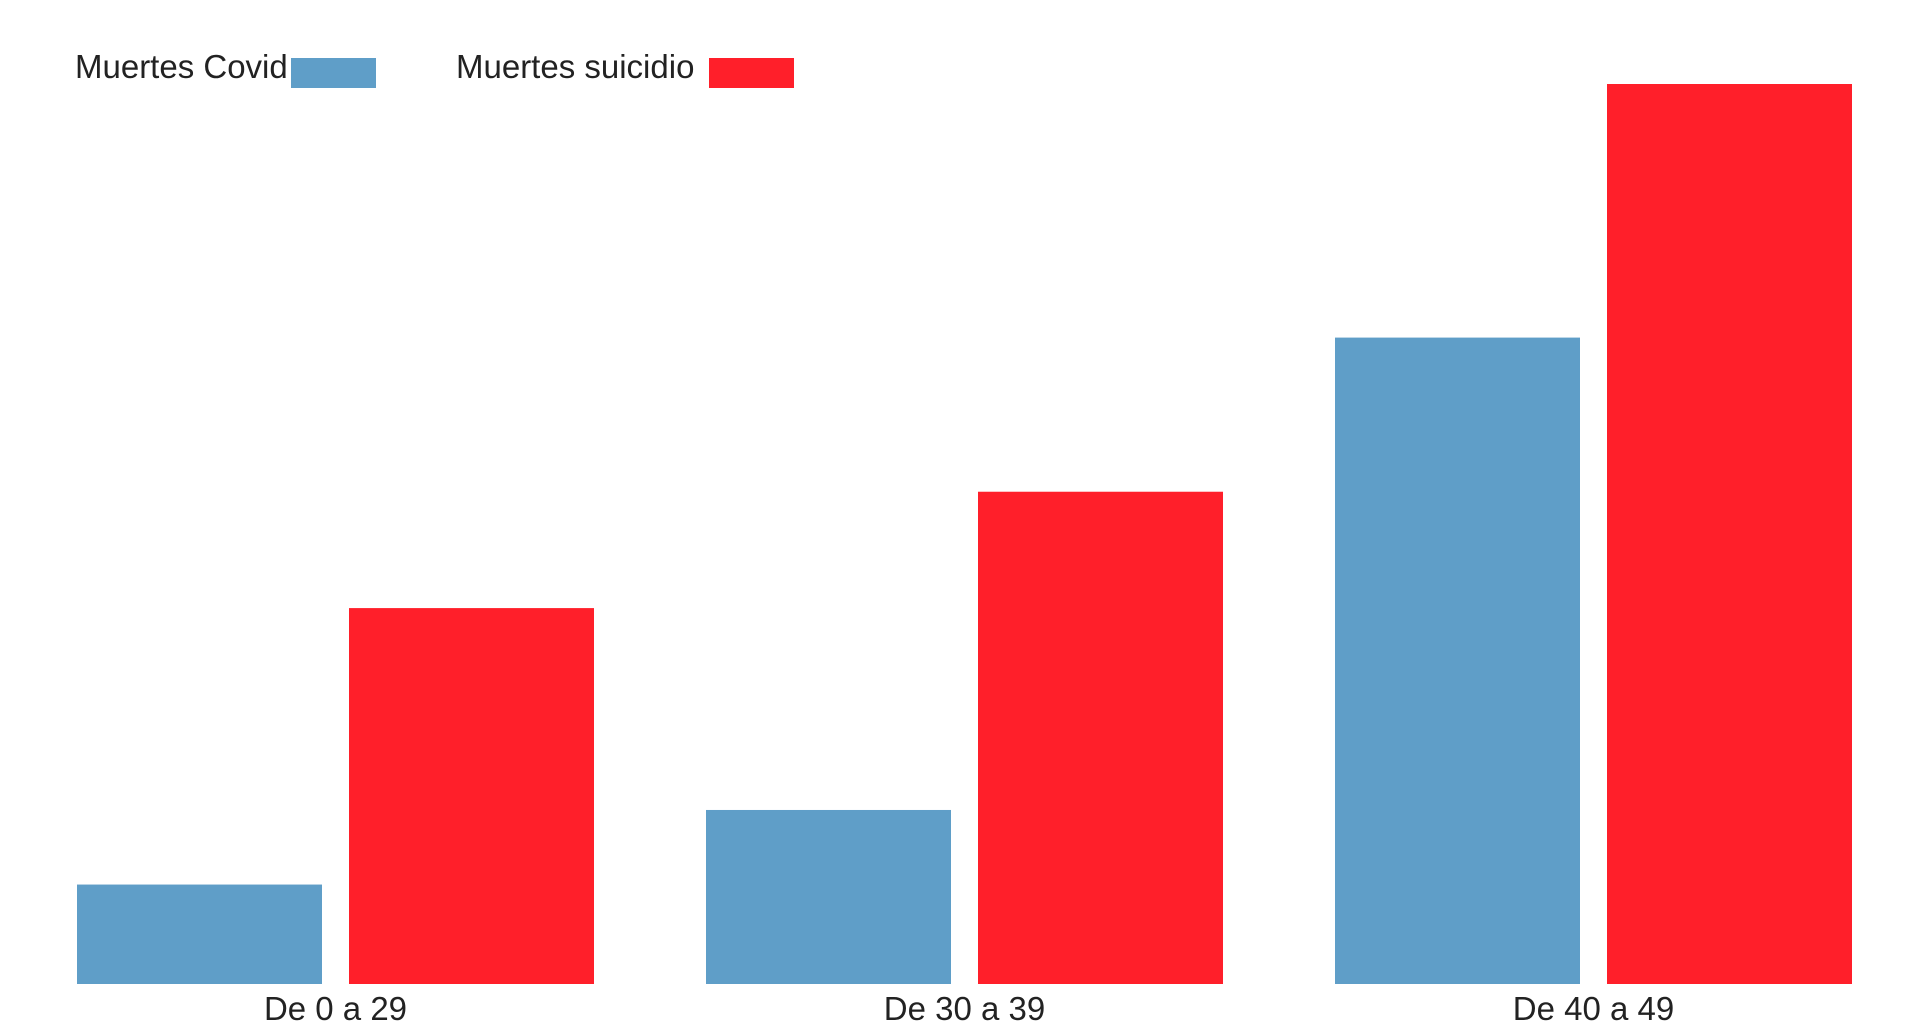 The image size is (1908, 1032). I want to click on x-tick-label: De 30 a 39, so click(964, 1008).